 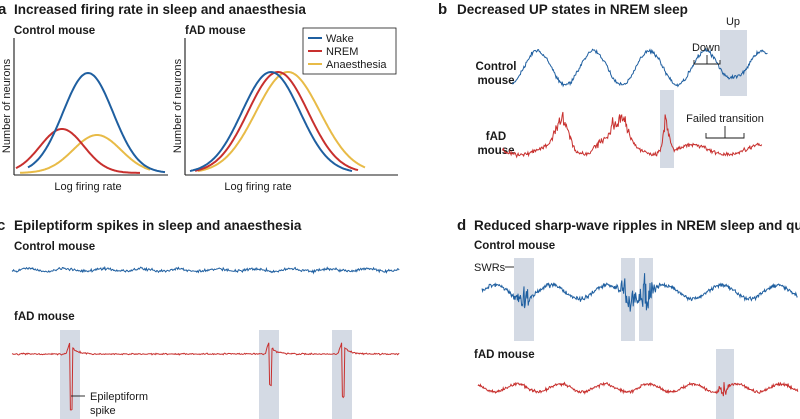 What do you see at coordinates (733, 22) in the screenshot?
I see `up-state-label: Up` at bounding box center [733, 22].